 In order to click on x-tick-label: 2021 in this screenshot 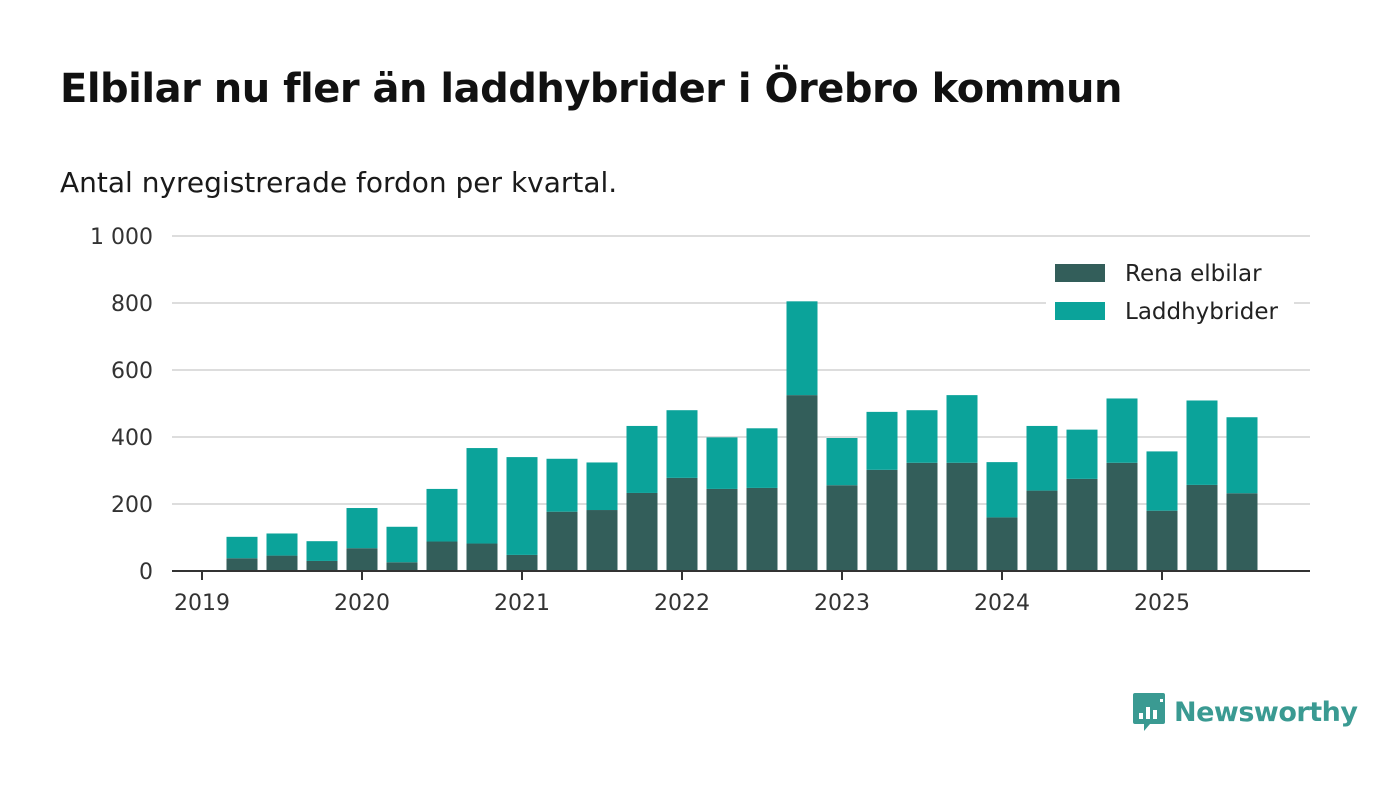, I will do `click(522, 603)`.